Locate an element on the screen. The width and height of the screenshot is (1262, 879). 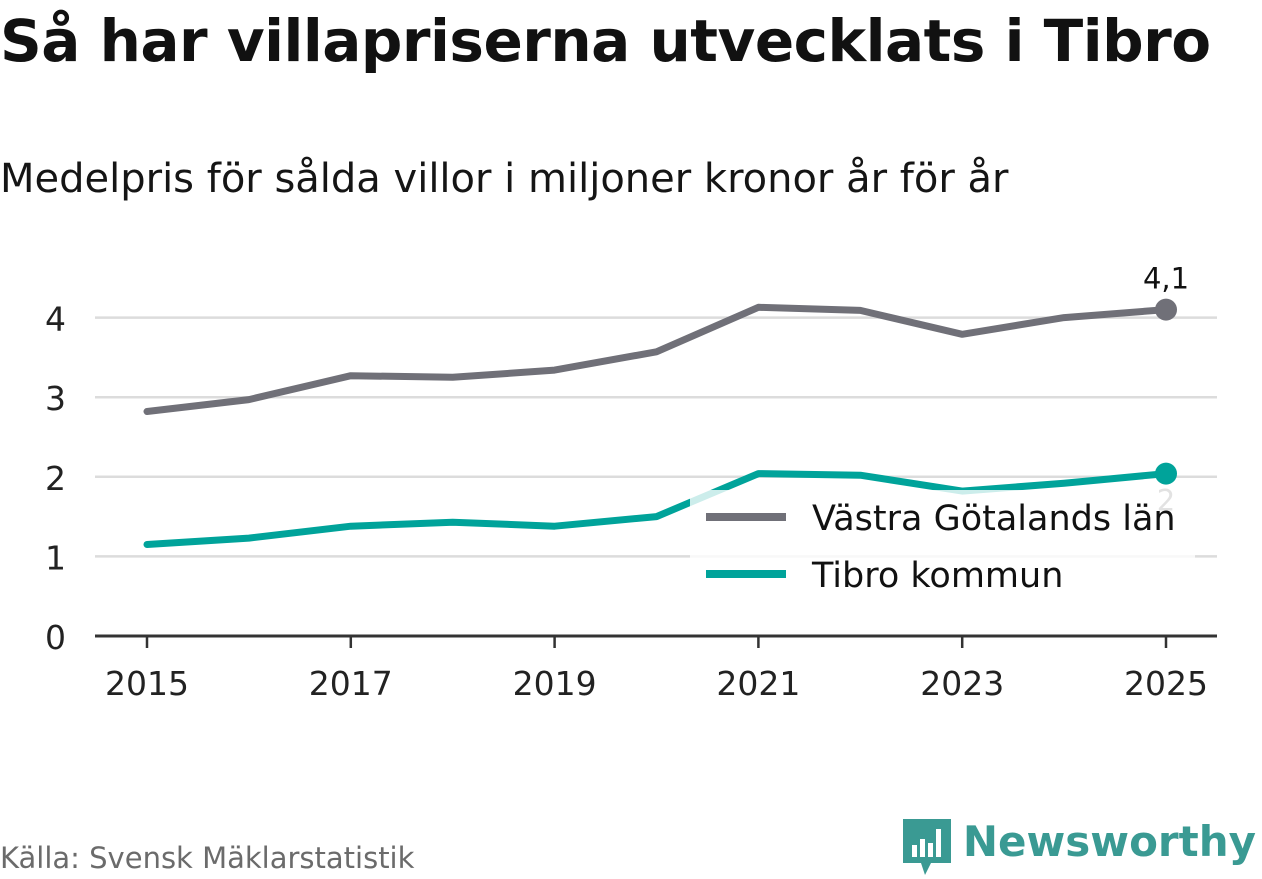
legend: Västra Götalands län Tibro kommun is located at coordinates (942, 550).